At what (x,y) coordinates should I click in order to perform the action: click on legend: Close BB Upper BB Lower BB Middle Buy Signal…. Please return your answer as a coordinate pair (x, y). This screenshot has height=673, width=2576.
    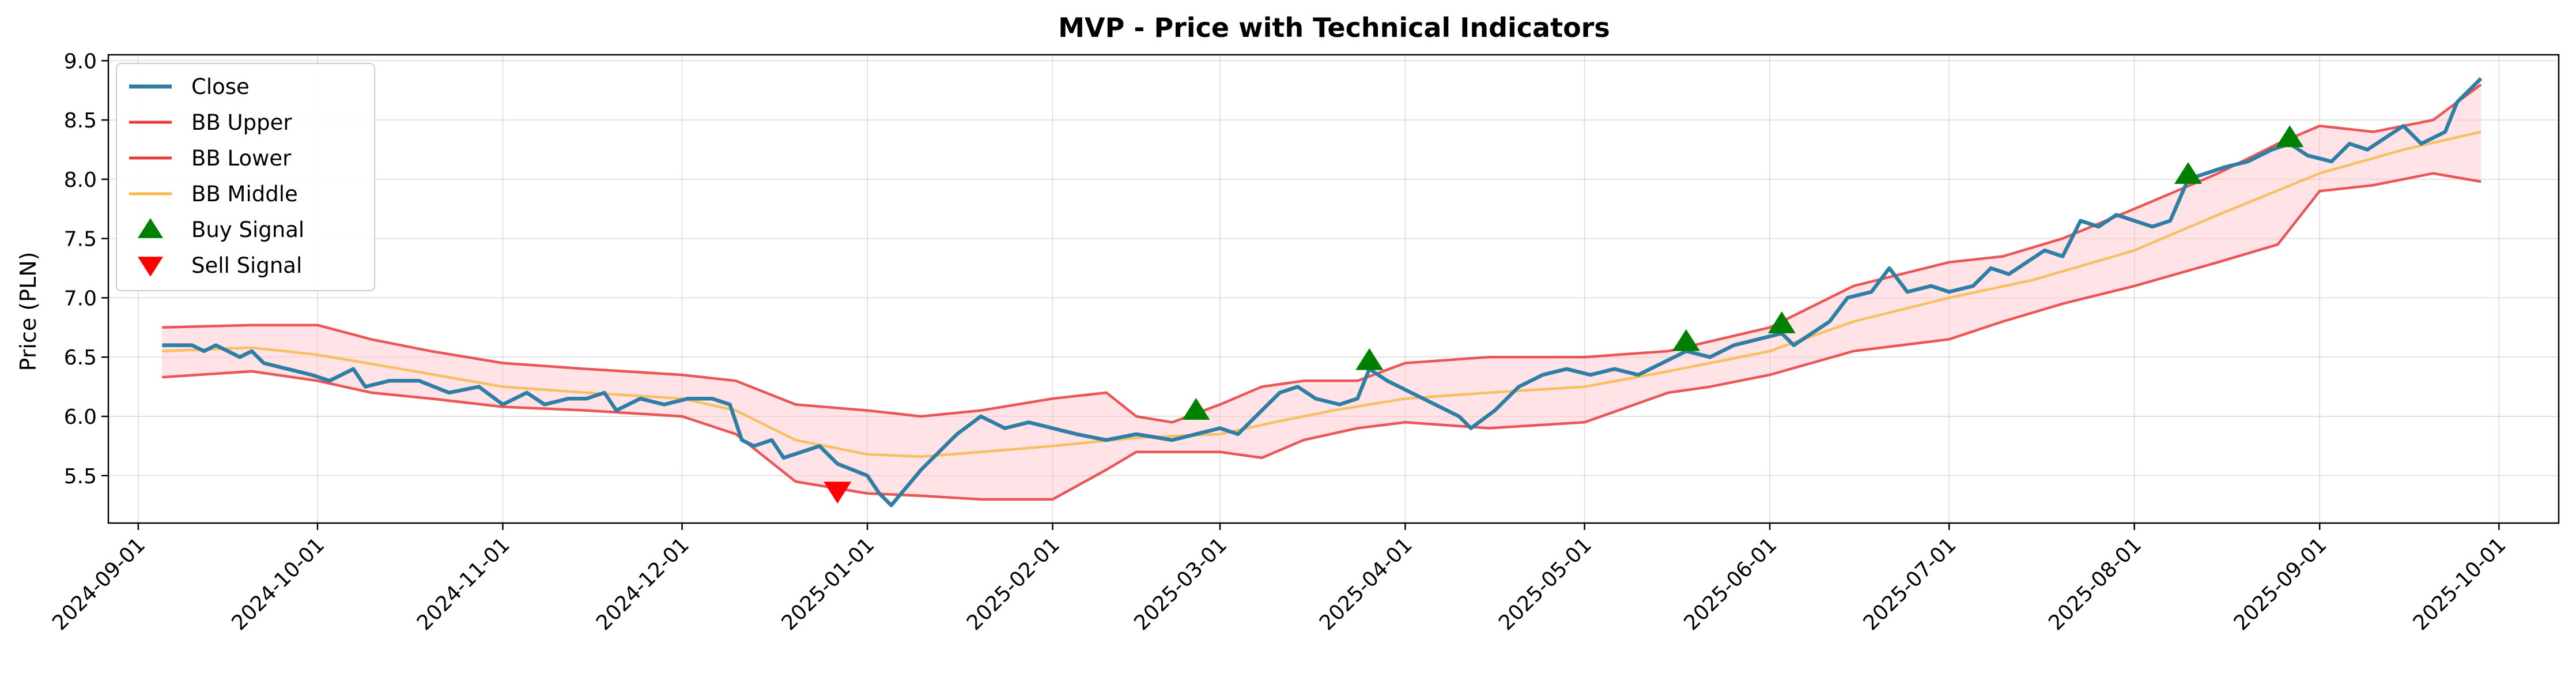
    Looking at the image, I should click on (245, 177).